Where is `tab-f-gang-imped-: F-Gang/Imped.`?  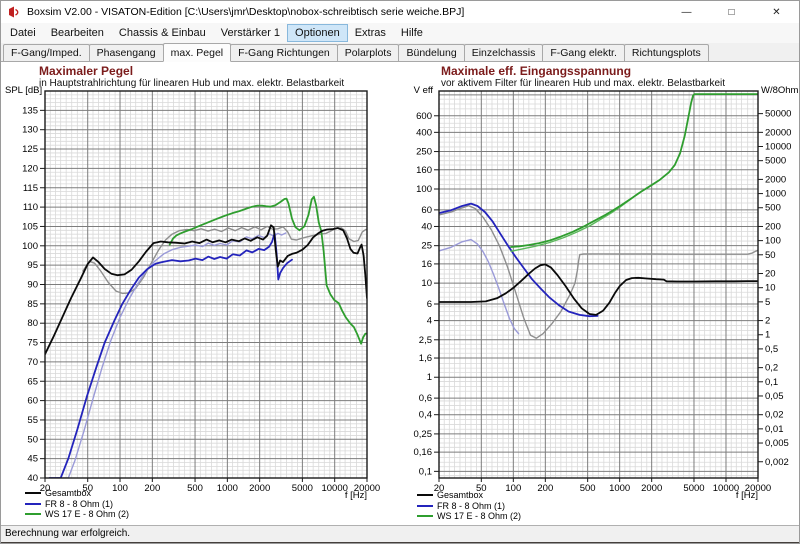 tab-f-gang-imped-: F-Gang/Imped. is located at coordinates (46, 52).